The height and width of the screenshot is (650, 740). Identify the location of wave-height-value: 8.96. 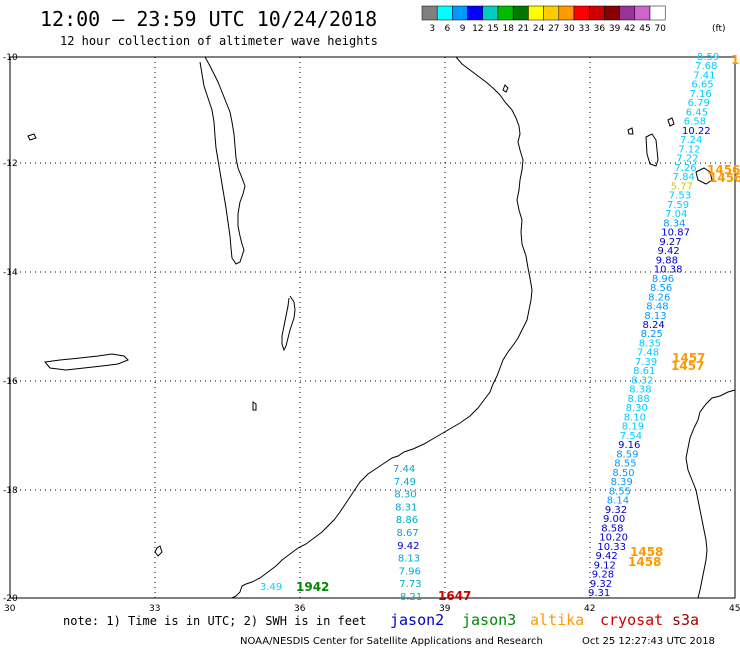
(663, 279).